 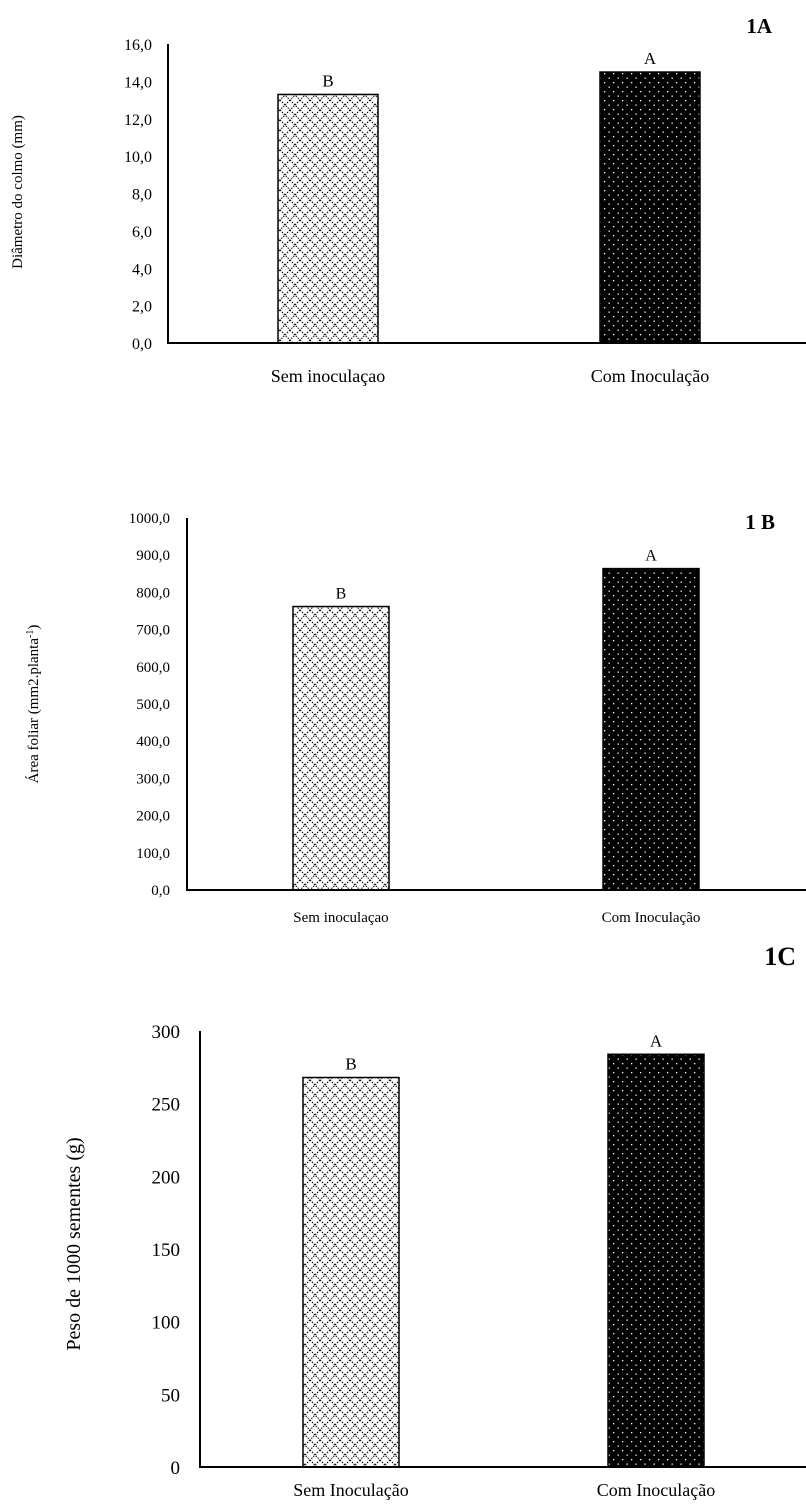 What do you see at coordinates (153, 779) in the screenshot?
I see `y-tick-label: 300,0` at bounding box center [153, 779].